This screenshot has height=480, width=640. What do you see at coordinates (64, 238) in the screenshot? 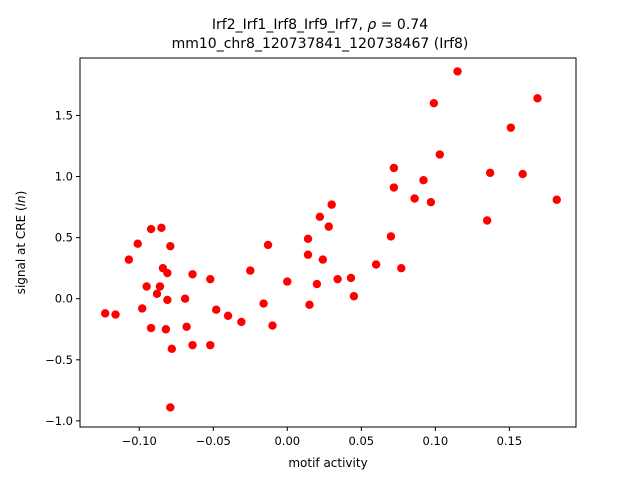
I see `y-tick-label-3: 0.5` at bounding box center [64, 238].